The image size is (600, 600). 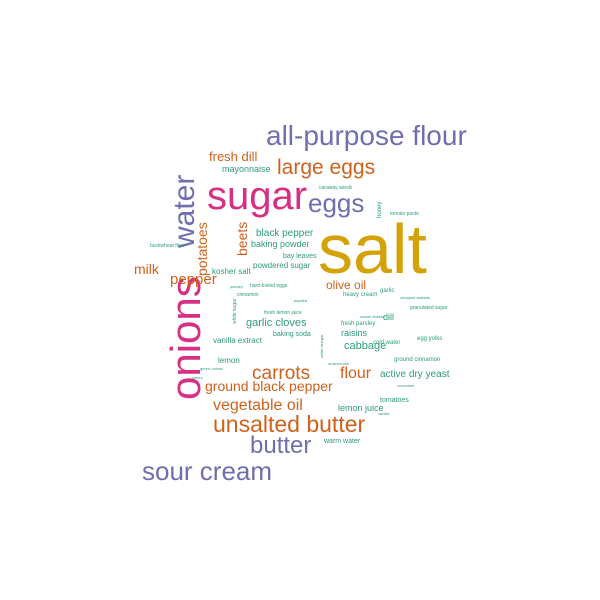 I want to click on word-celery: celery, so click(x=197, y=377).